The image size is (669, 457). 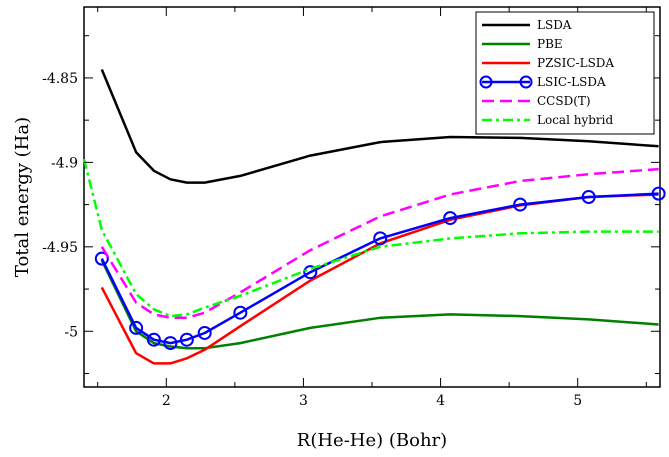 What do you see at coordinates (522, 44) in the screenshot?
I see `legend-entry-pbe: PBE` at bounding box center [522, 44].